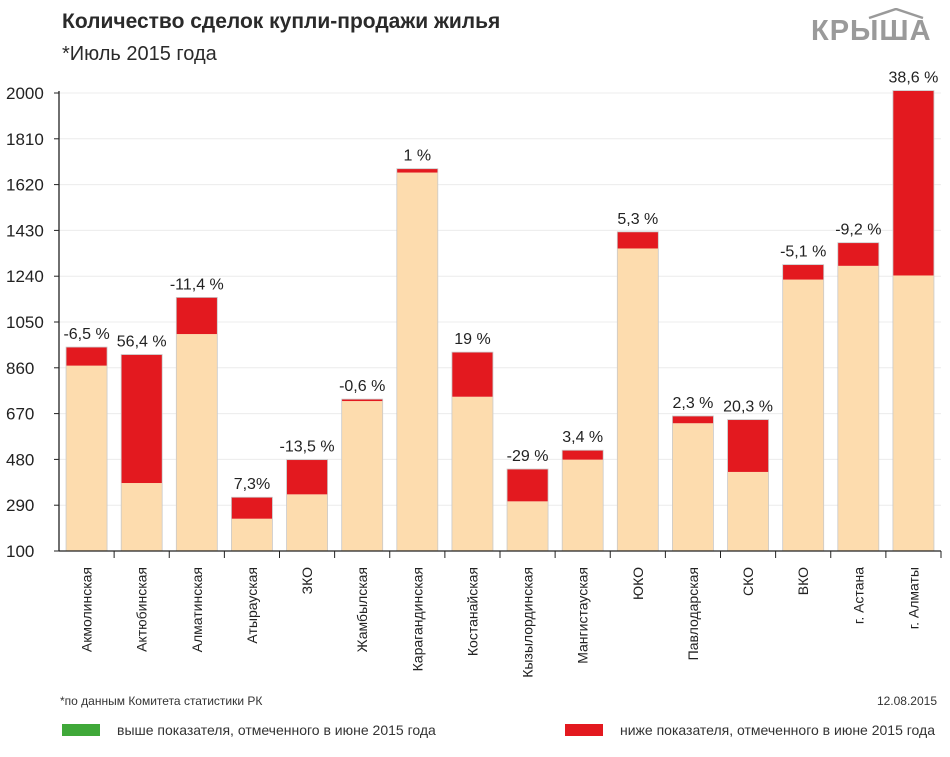  What do you see at coordinates (20, 414) in the screenshot?
I see `y-tick-label-670: 670` at bounding box center [20, 414].